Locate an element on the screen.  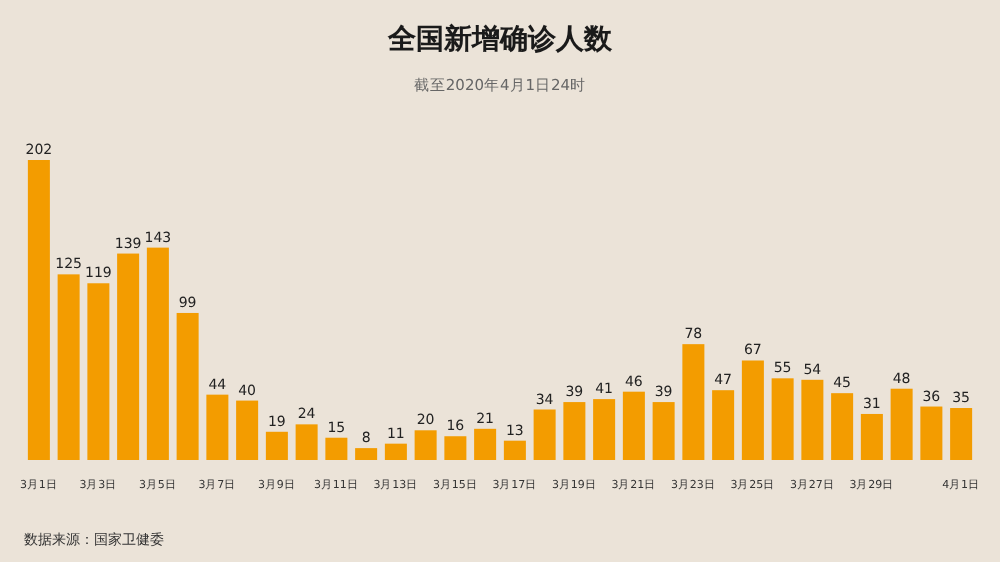
chart-title: 全国新增确诊人数 is located at coordinates (500, 39).